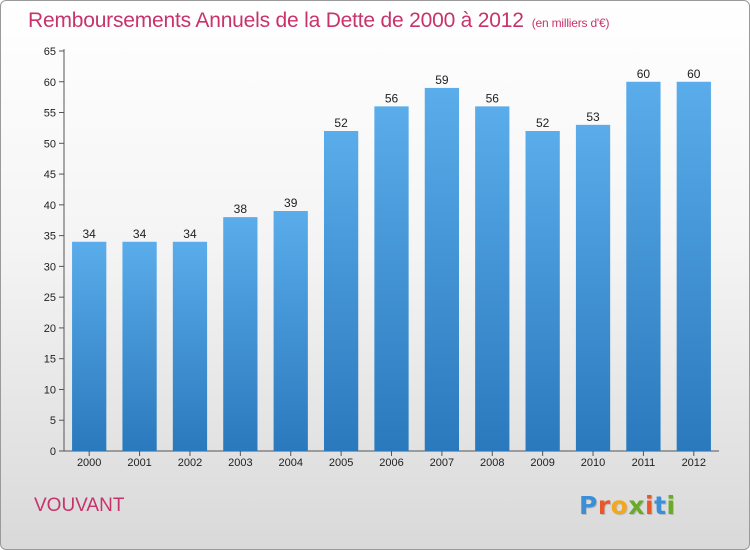 This screenshot has height=550, width=750. Describe the element at coordinates (50, 329) in the screenshot. I see `y-tick-label: 20` at that location.